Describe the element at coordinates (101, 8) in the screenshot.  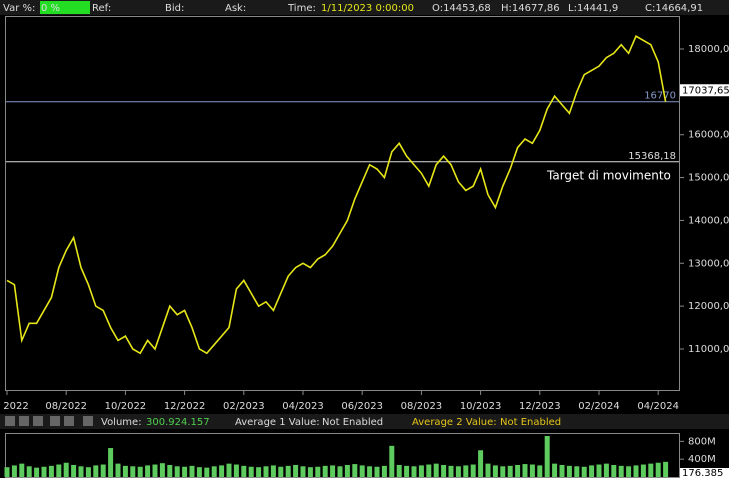
I see `ref: Ref:` at that location.